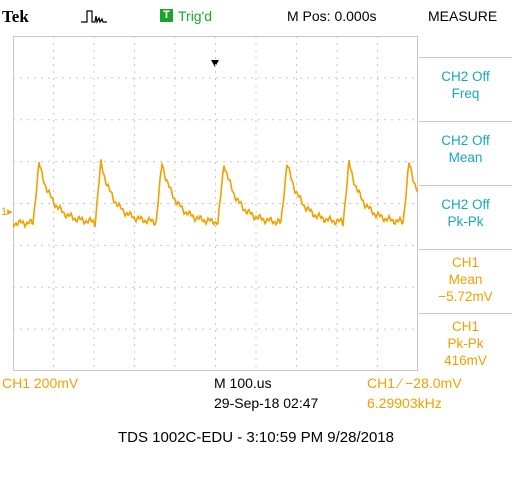 This screenshot has height=480, width=512. I want to click on measure-slot-1-type: Freq, so click(465, 93).